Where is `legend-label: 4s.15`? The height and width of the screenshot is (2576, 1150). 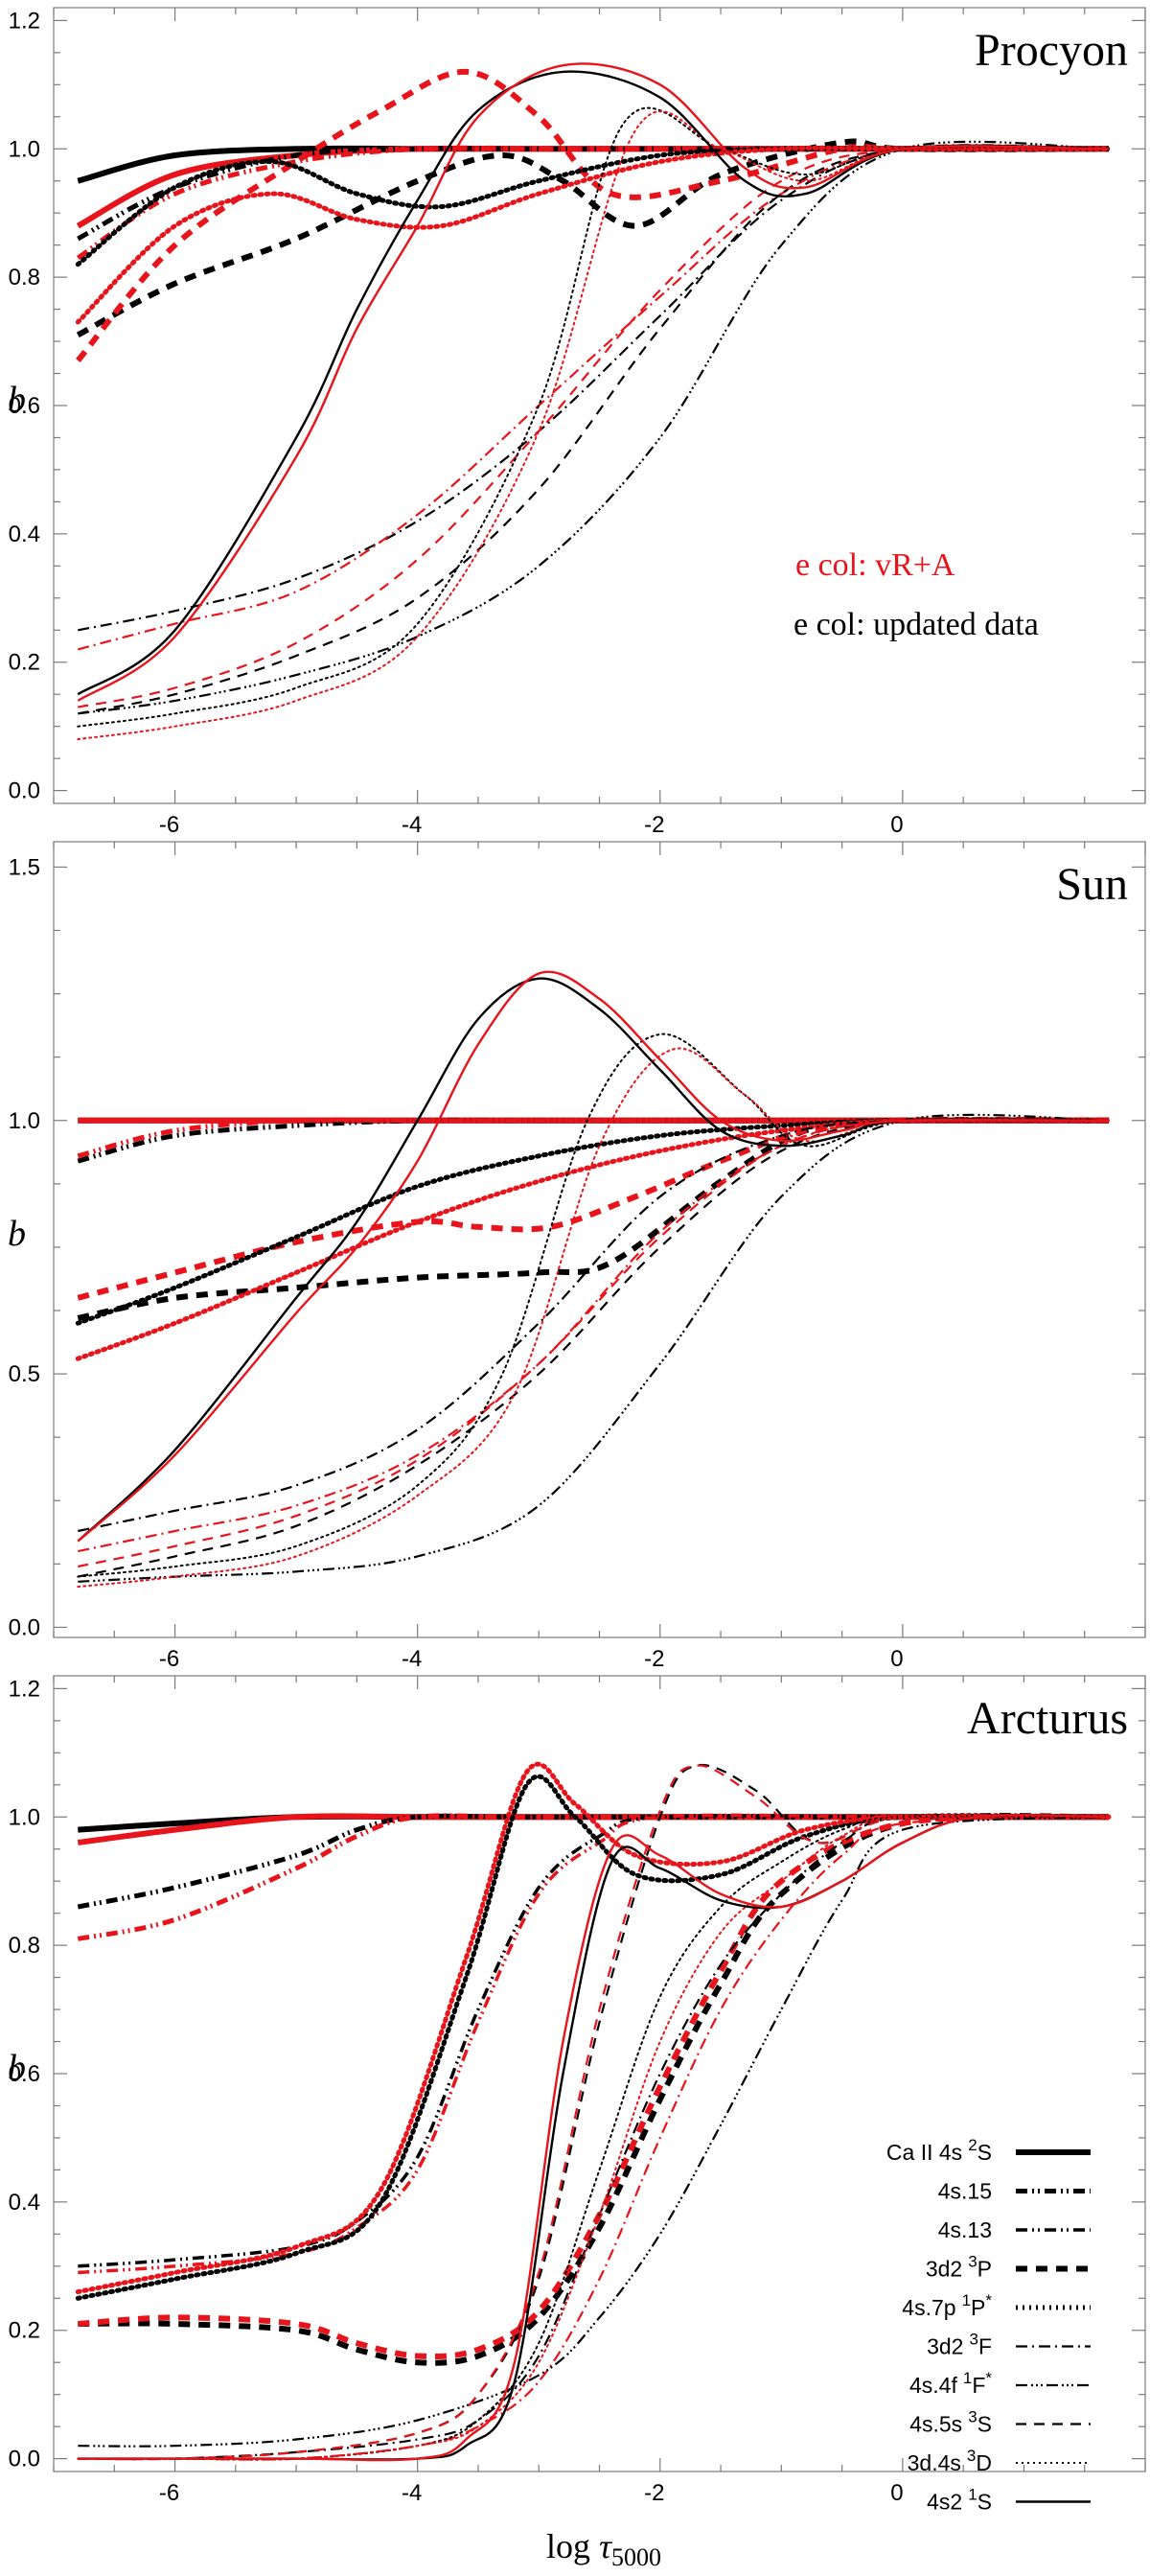 legend-label: 4s.15 is located at coordinates (965, 2191).